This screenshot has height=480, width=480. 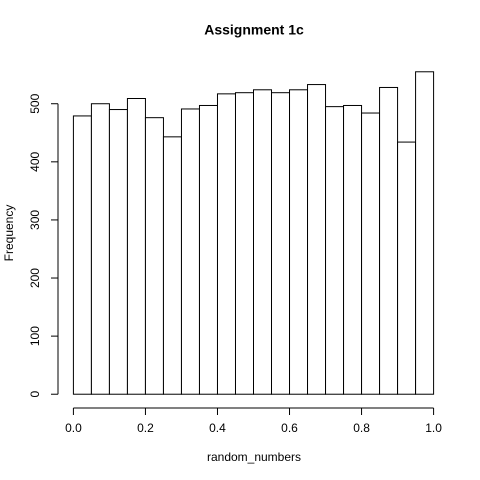 What do you see at coordinates (254, 457) in the screenshot?
I see `x-axis-label: random_numbers` at bounding box center [254, 457].